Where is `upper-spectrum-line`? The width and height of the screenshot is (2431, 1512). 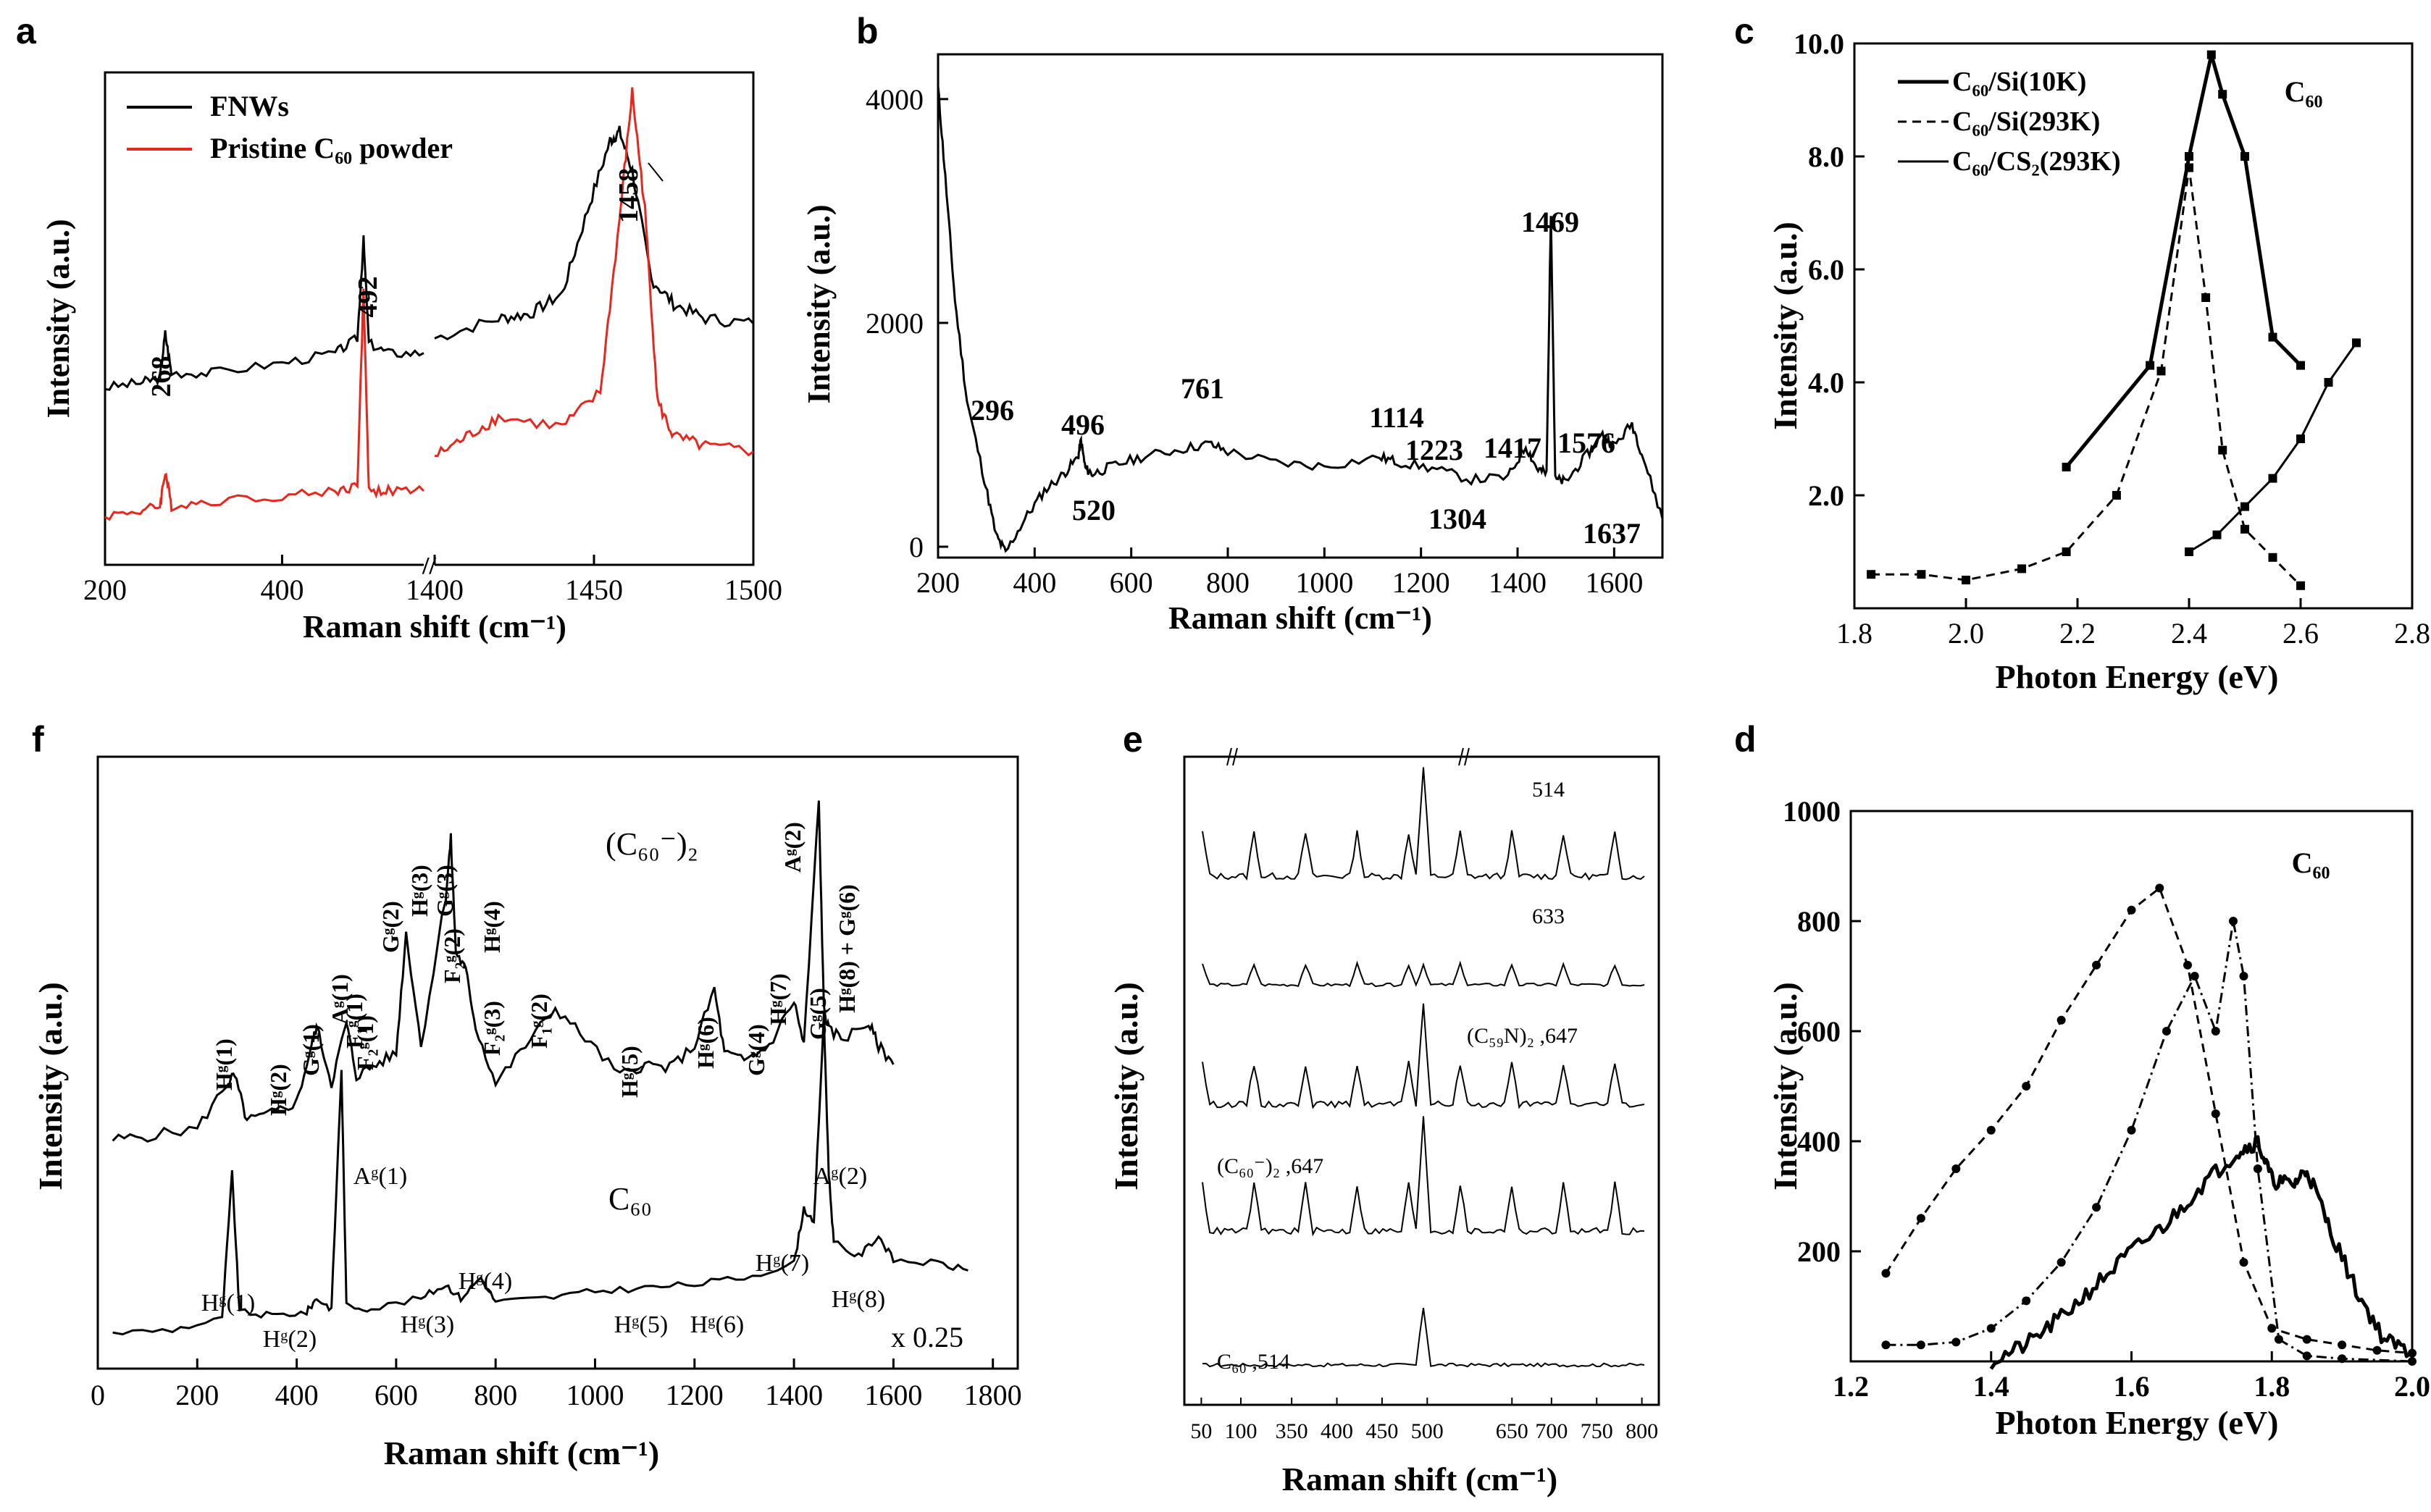
upper-spectrum-line is located at coordinates (503, 971).